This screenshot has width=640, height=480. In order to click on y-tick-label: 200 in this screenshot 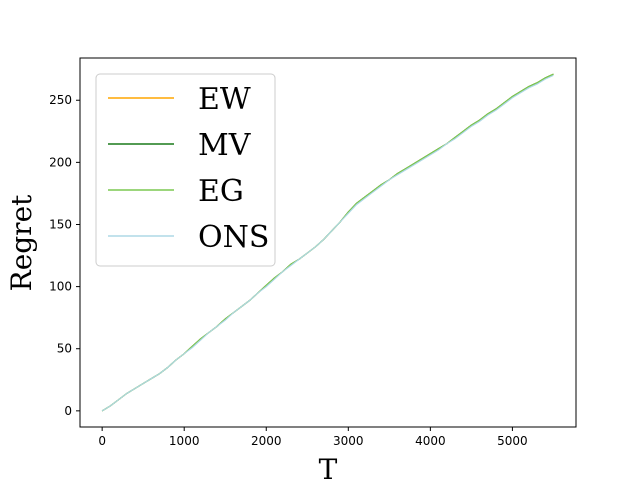, I will do `click(60, 162)`.